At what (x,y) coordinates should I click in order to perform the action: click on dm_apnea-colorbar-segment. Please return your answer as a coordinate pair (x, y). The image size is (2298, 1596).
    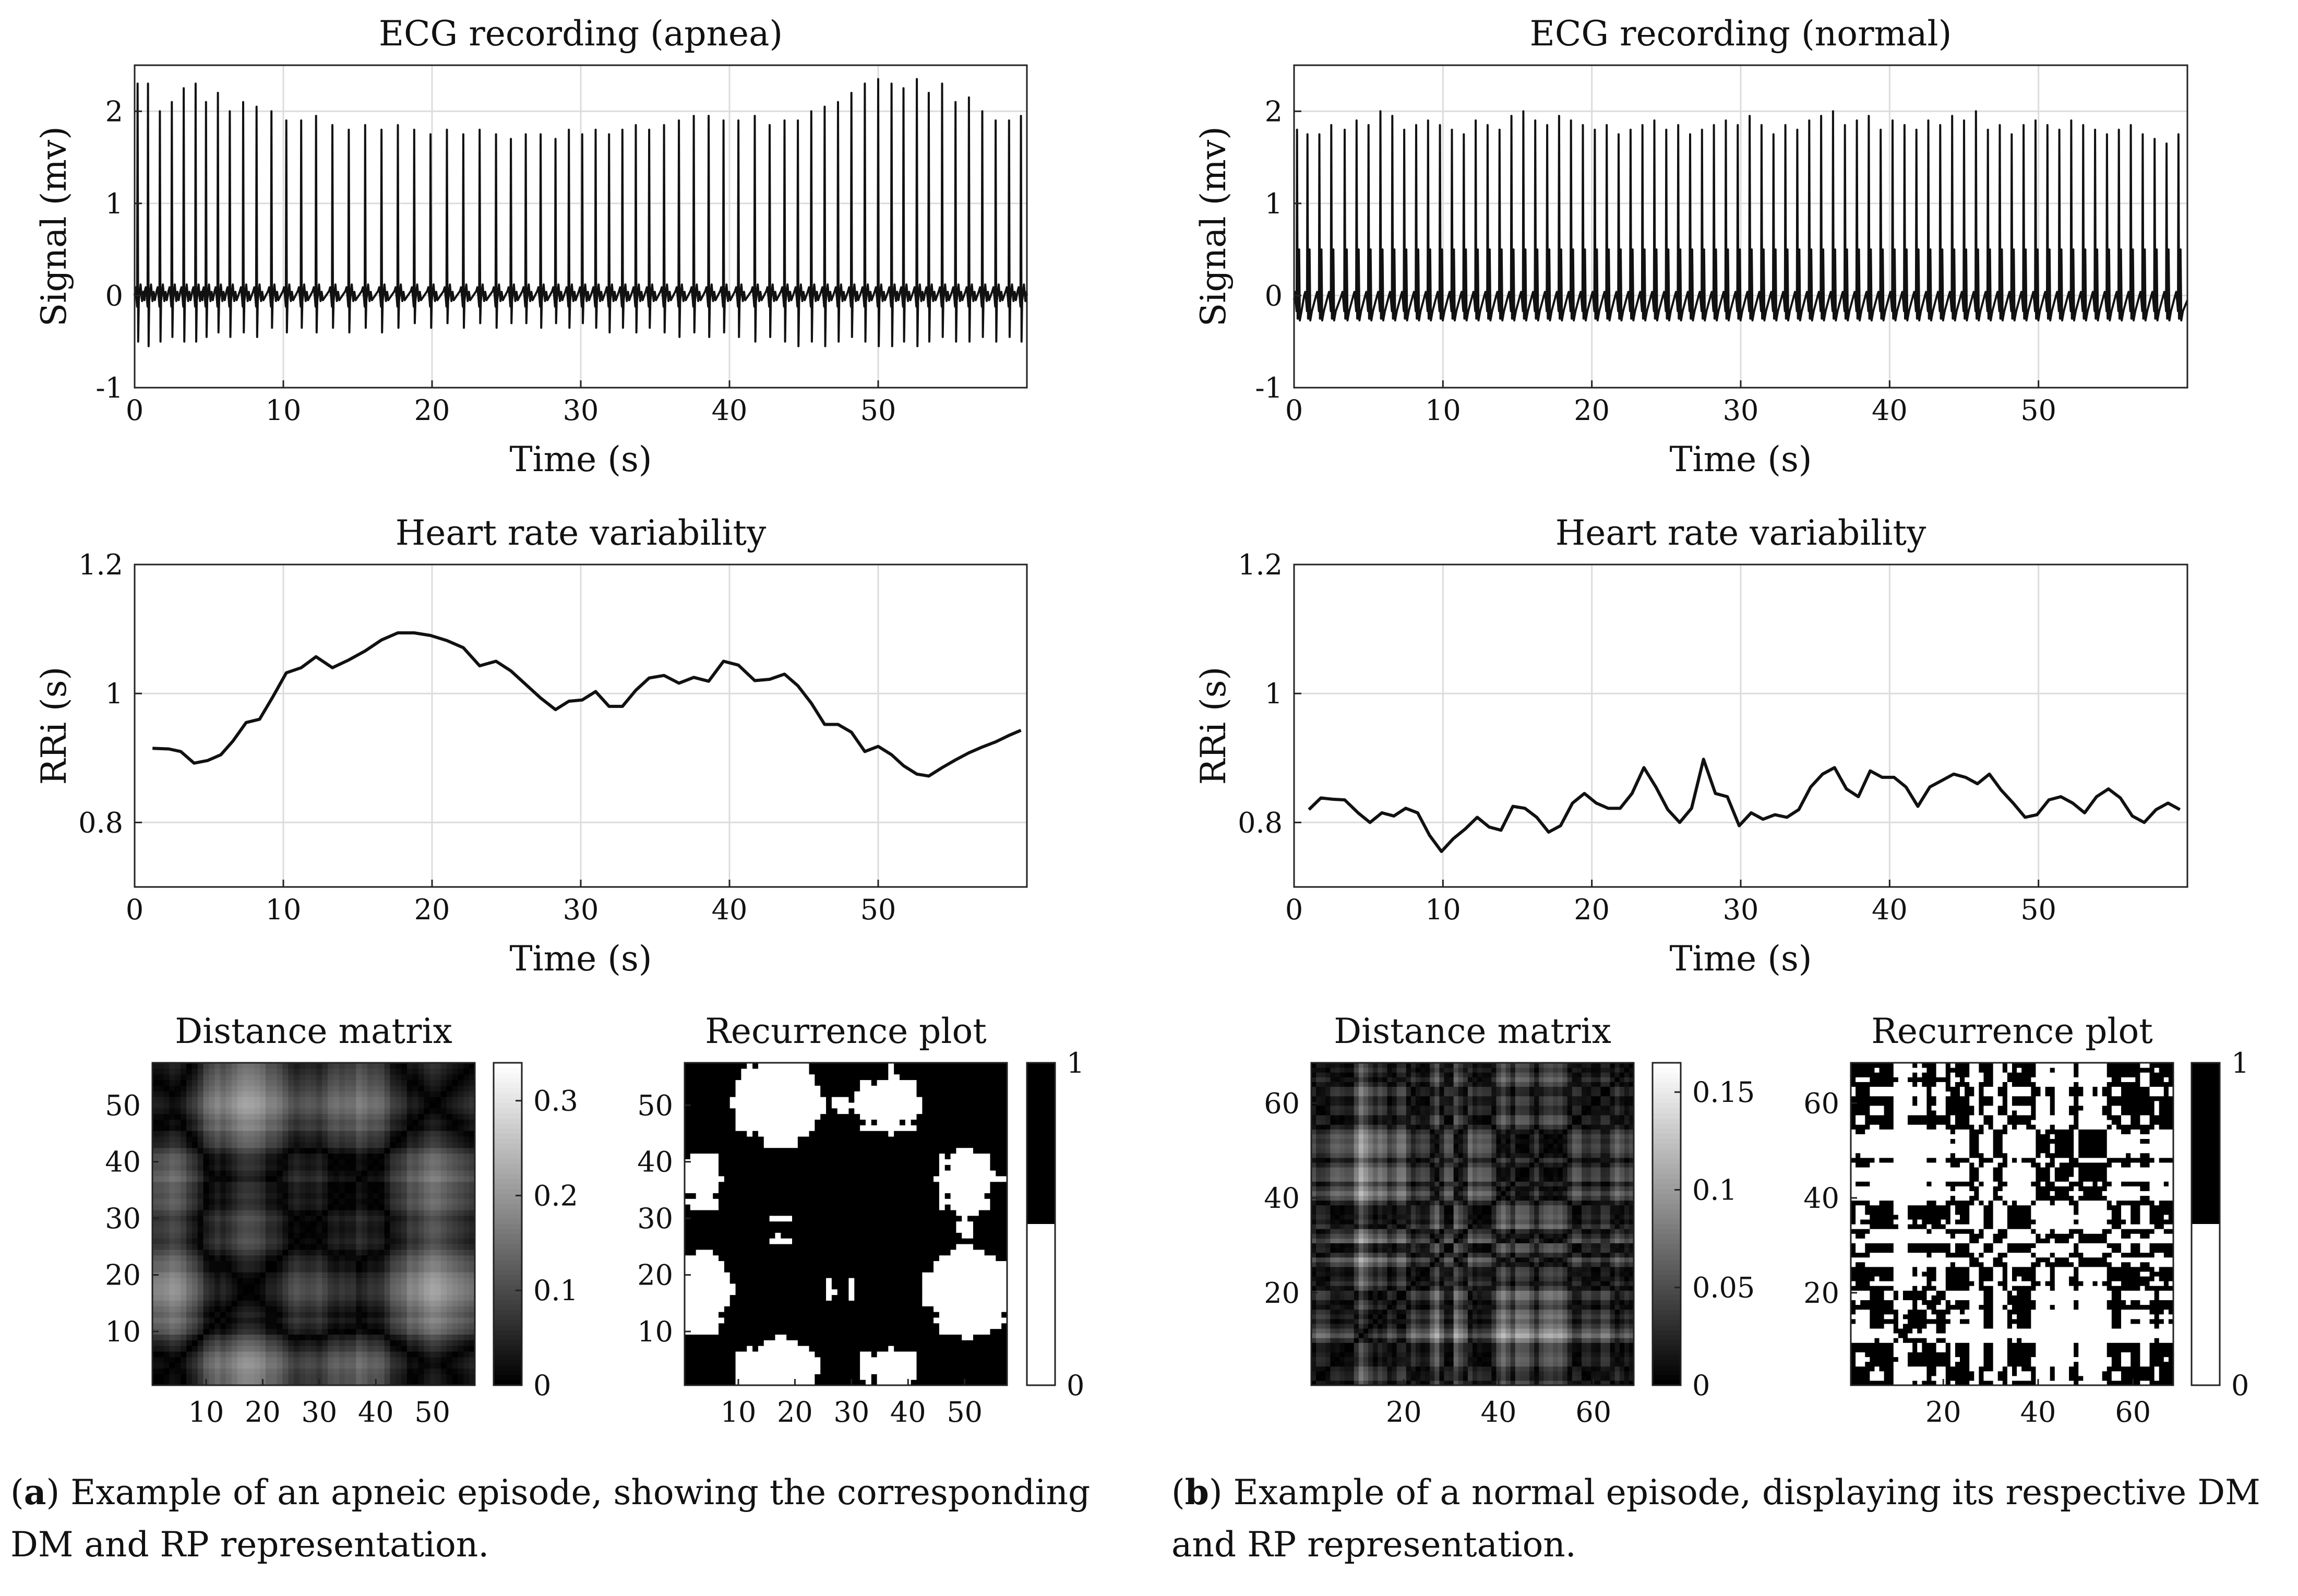
    Looking at the image, I should click on (508, 1302).